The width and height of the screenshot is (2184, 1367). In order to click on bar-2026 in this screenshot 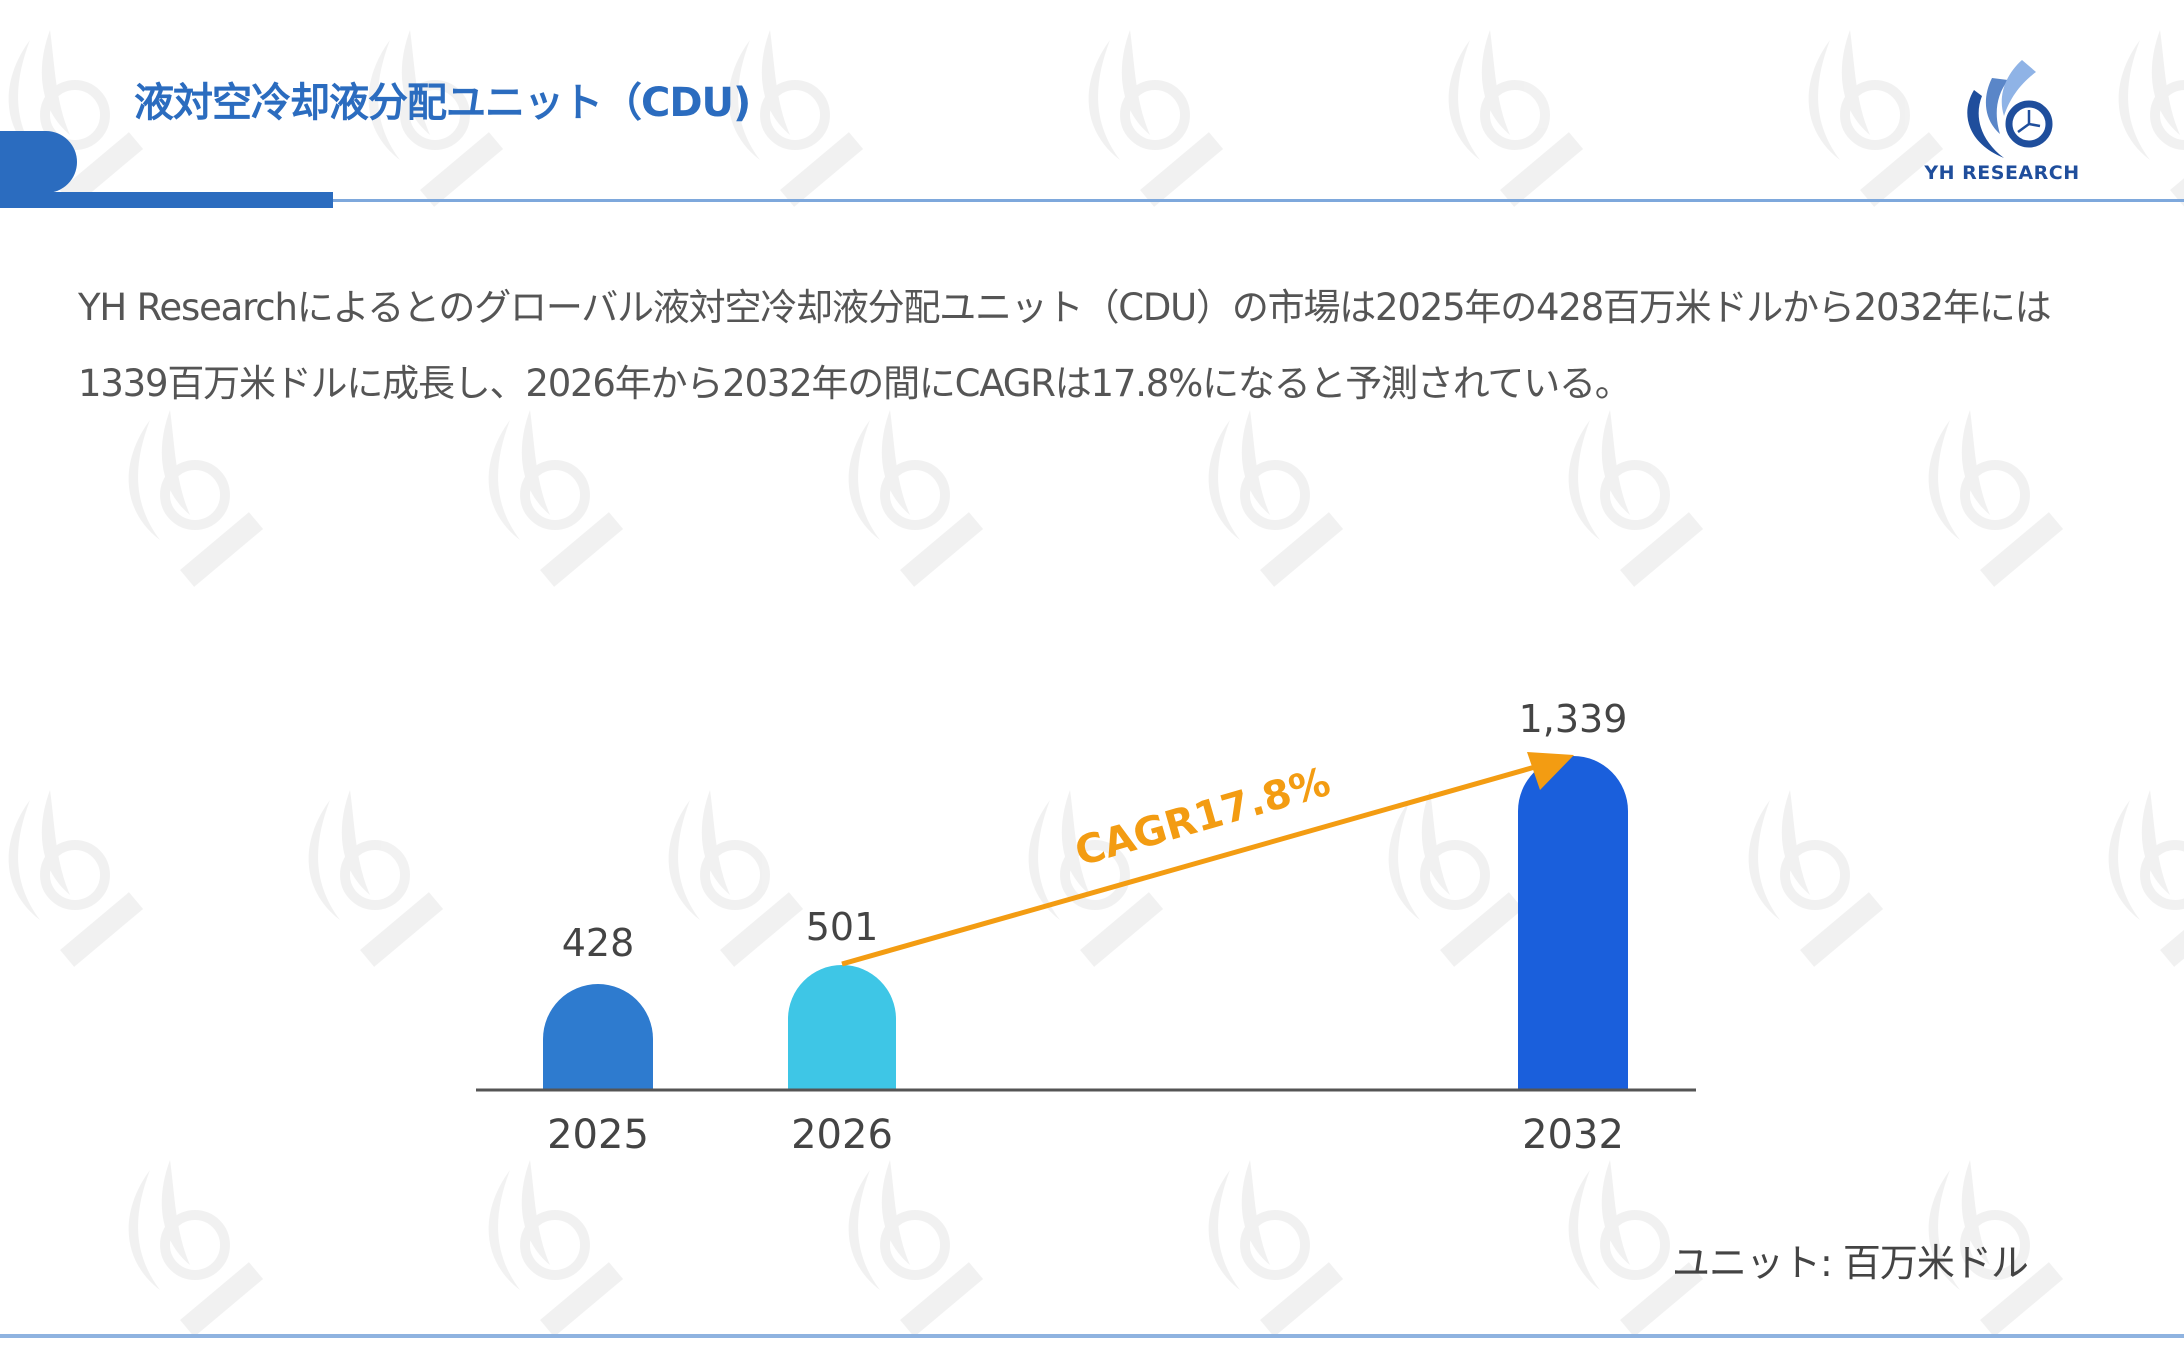, I will do `click(842, 1027)`.